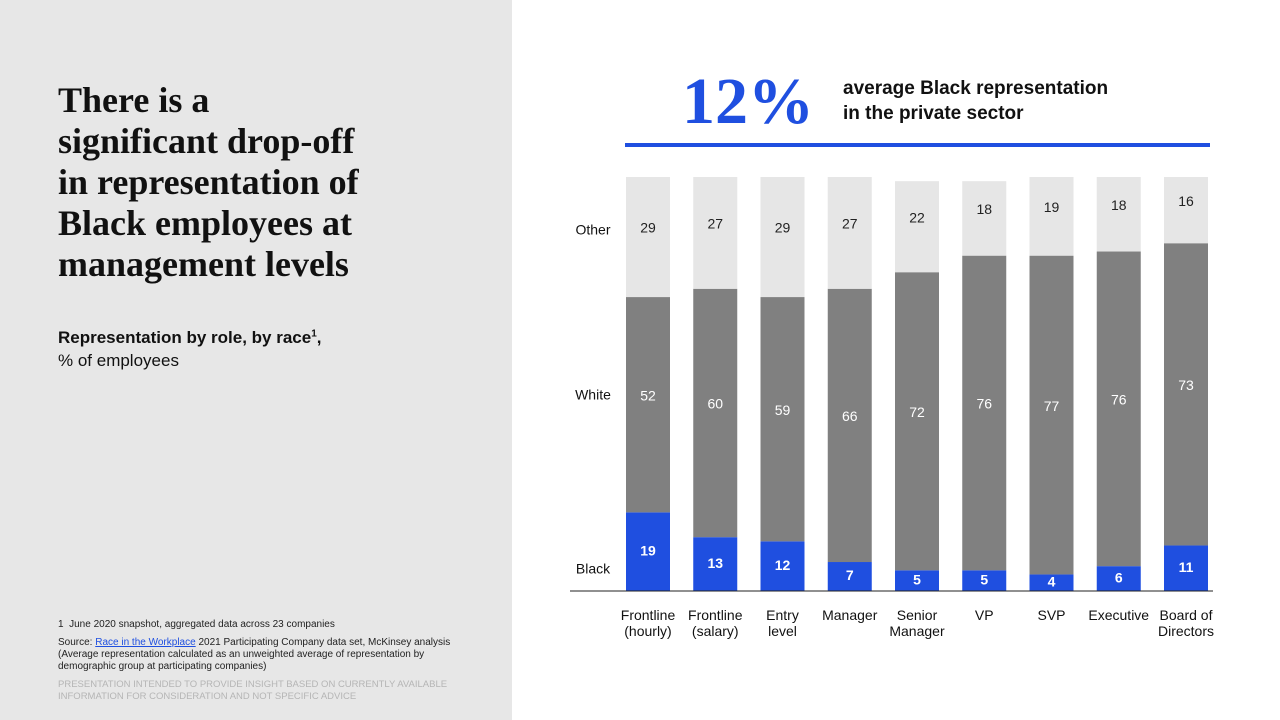 The height and width of the screenshot is (720, 1280). What do you see at coordinates (1051, 615) in the screenshot?
I see `category-label: SVP` at bounding box center [1051, 615].